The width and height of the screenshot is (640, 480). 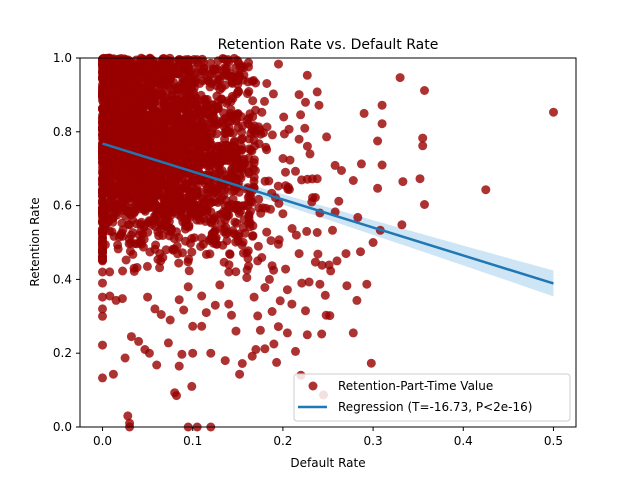 What do you see at coordinates (35, 241) in the screenshot?
I see `y-axis-label: Retention Rate` at bounding box center [35, 241].